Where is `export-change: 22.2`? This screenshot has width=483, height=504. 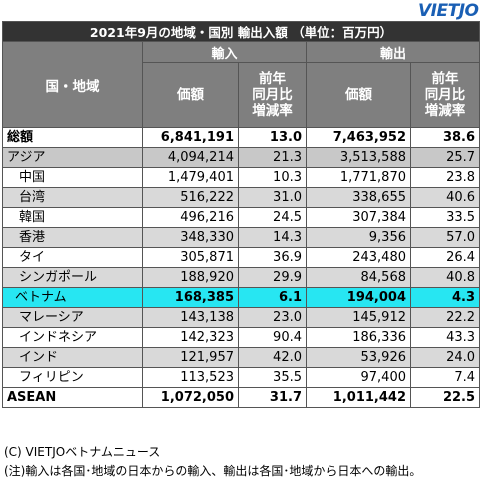
export-change: 22.2 is located at coordinates (445, 317).